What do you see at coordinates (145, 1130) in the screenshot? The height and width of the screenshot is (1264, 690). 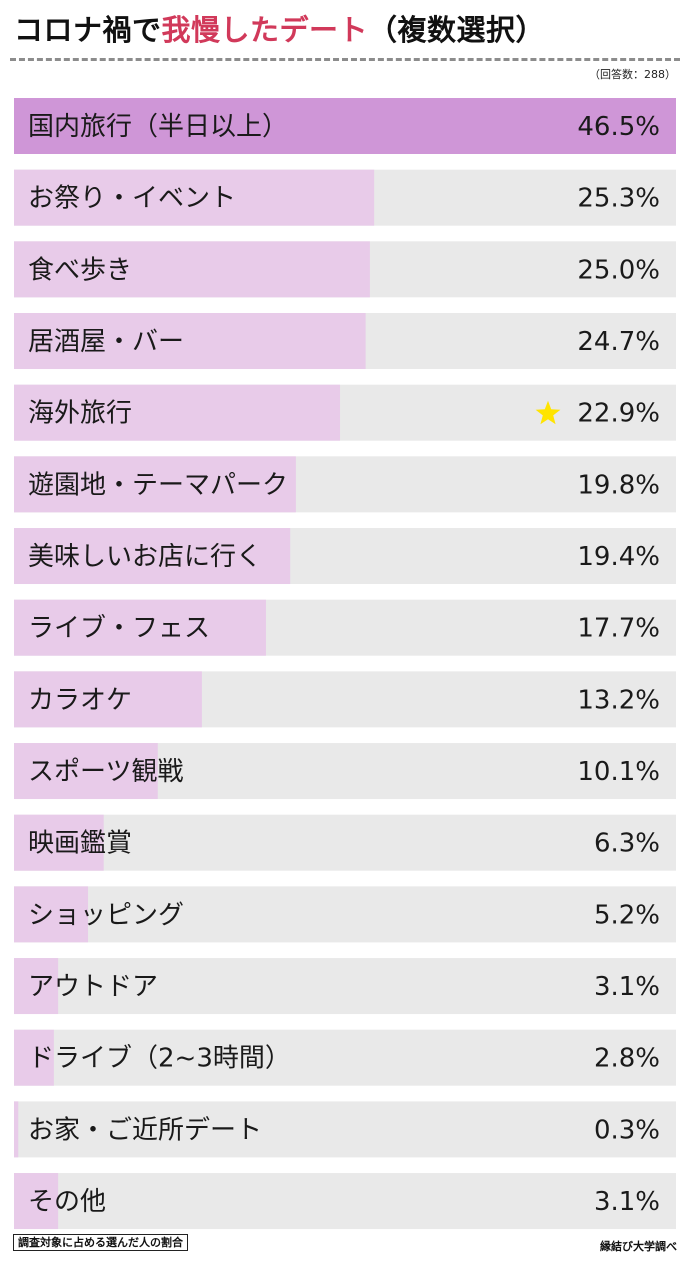 I see `category-label: お家・ご近所デート` at bounding box center [145, 1130].